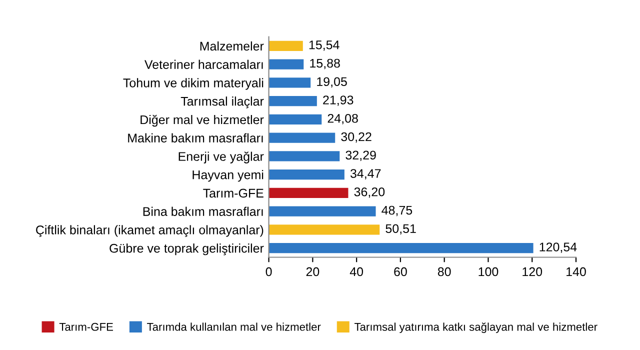 This screenshot has width=640, height=350. Describe the element at coordinates (203, 211) in the screenshot. I see `y-tick-label: Bina bakım masrafları` at that location.